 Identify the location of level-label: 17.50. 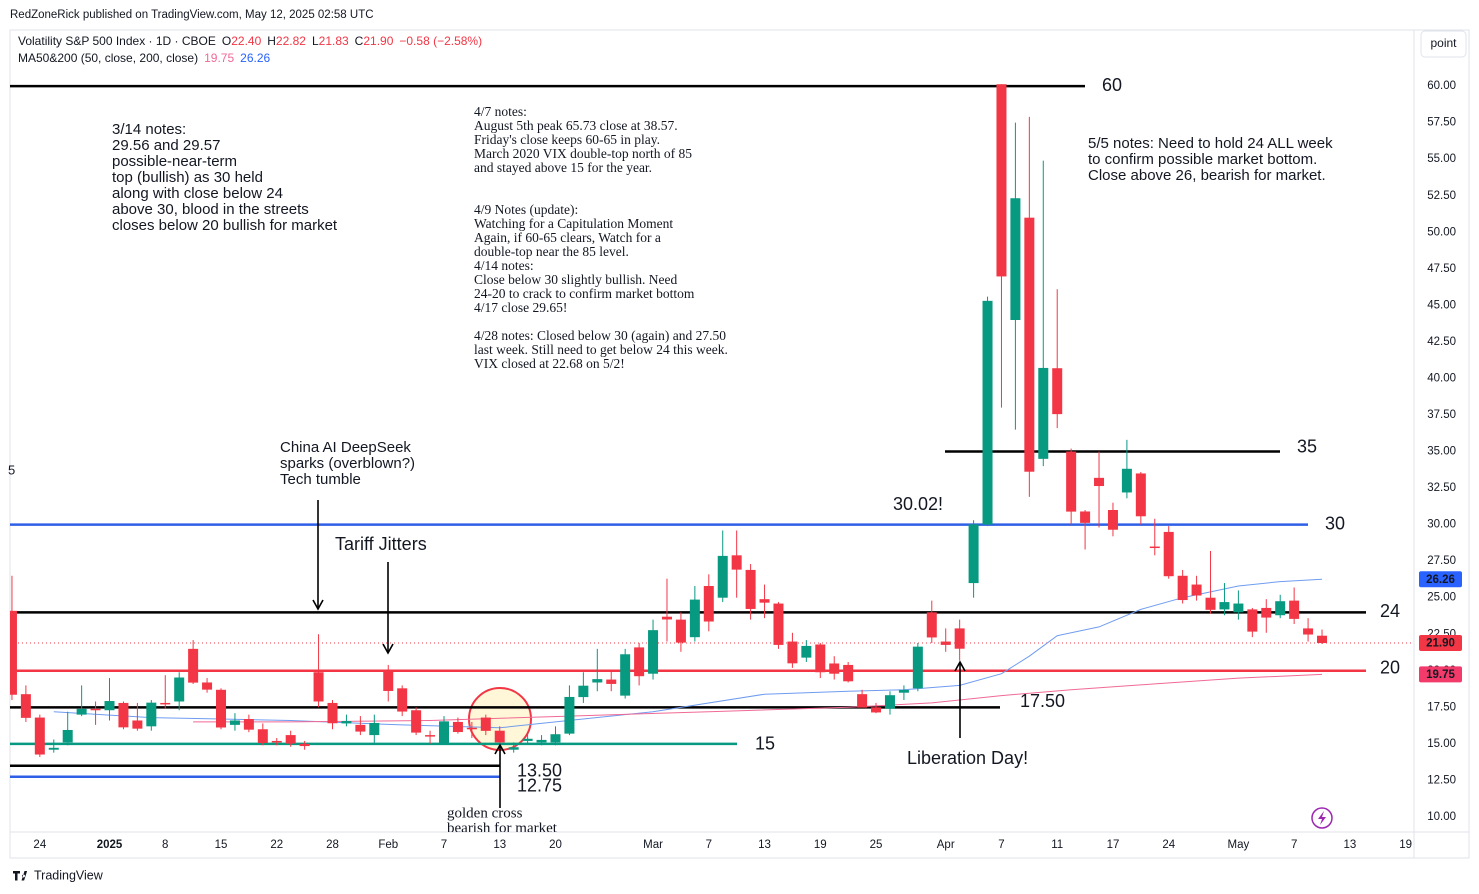
(1042, 701).